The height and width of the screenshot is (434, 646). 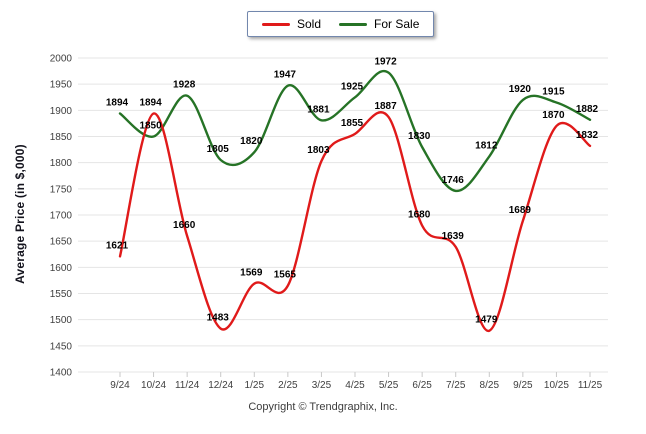 What do you see at coordinates (385, 106) in the screenshot?
I see `point-label: 1887` at bounding box center [385, 106].